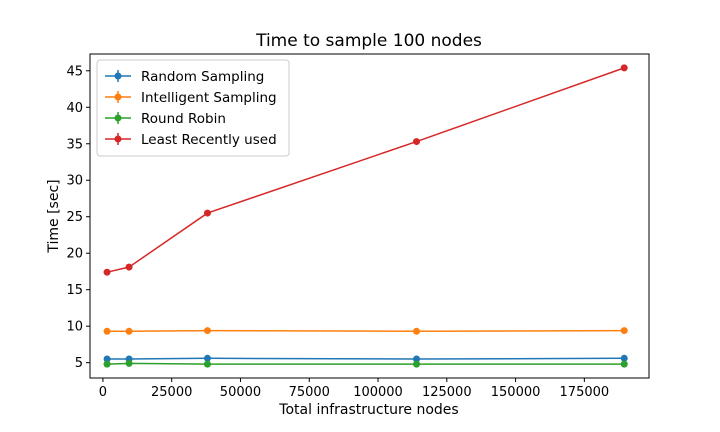 The height and width of the screenshot is (432, 720). Describe the element at coordinates (516, 392) in the screenshot. I see `x-tick-label: 150000` at that location.